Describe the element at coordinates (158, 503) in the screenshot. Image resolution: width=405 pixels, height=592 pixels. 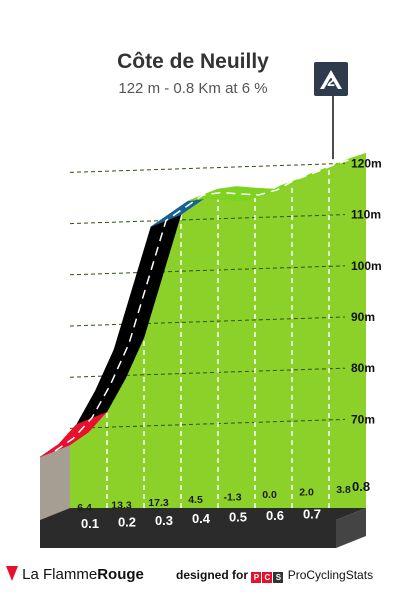
I see `gradient-label: 17.3` at that location.